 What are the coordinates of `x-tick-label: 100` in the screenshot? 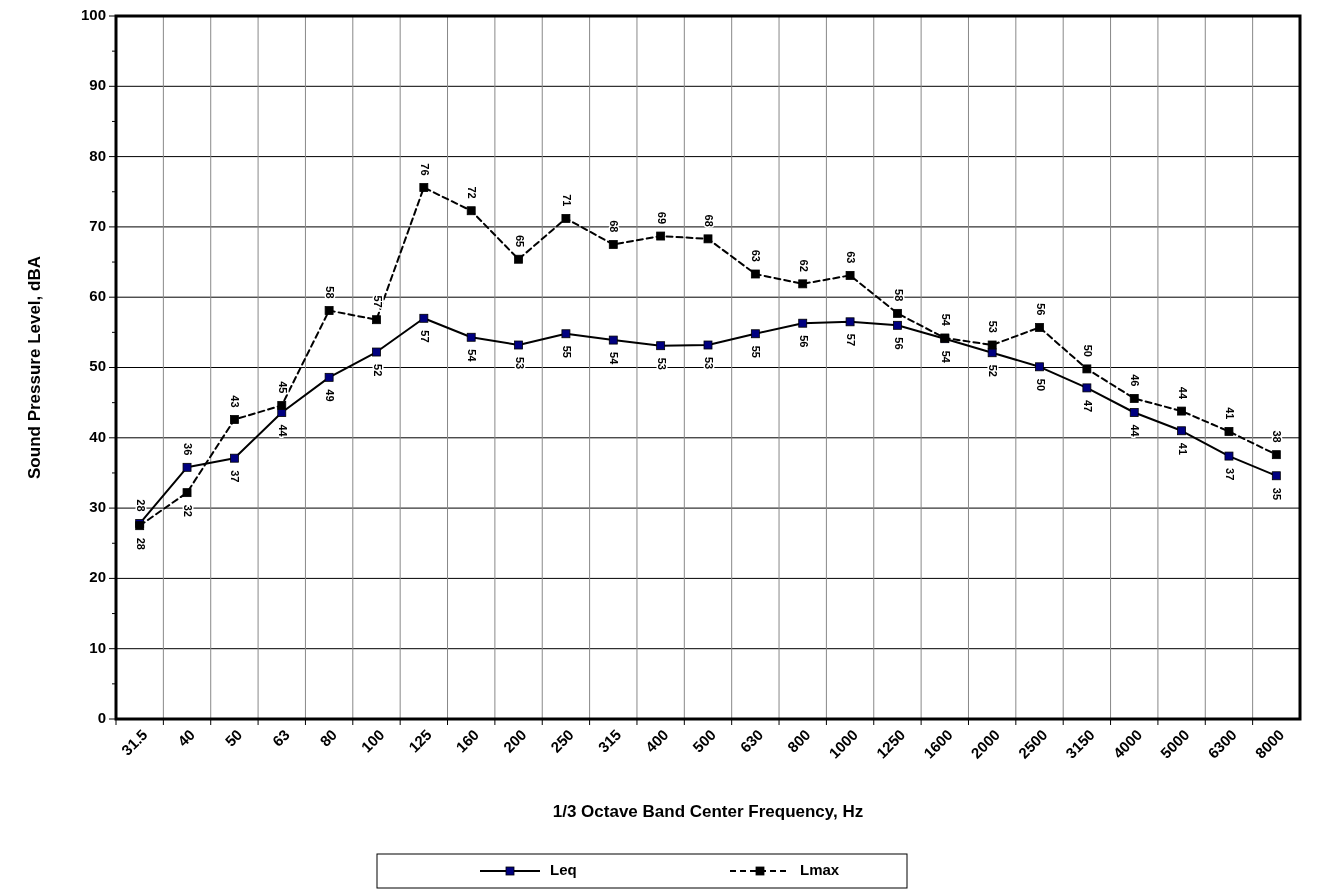 It's located at (372, 740).